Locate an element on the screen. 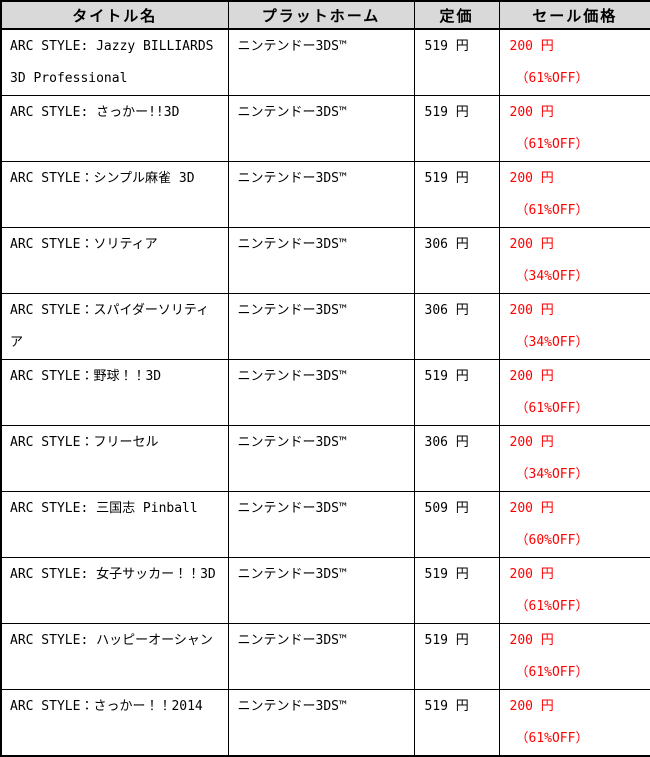  column-header-sale-price: セール価格 is located at coordinates (574, 15).